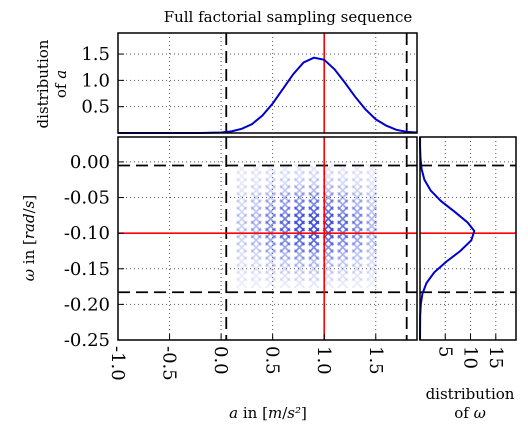 This screenshot has width=528, height=435. Describe the element at coordinates (233, 413) in the screenshot. I see `main-xlabel-symbol: a` at that location.